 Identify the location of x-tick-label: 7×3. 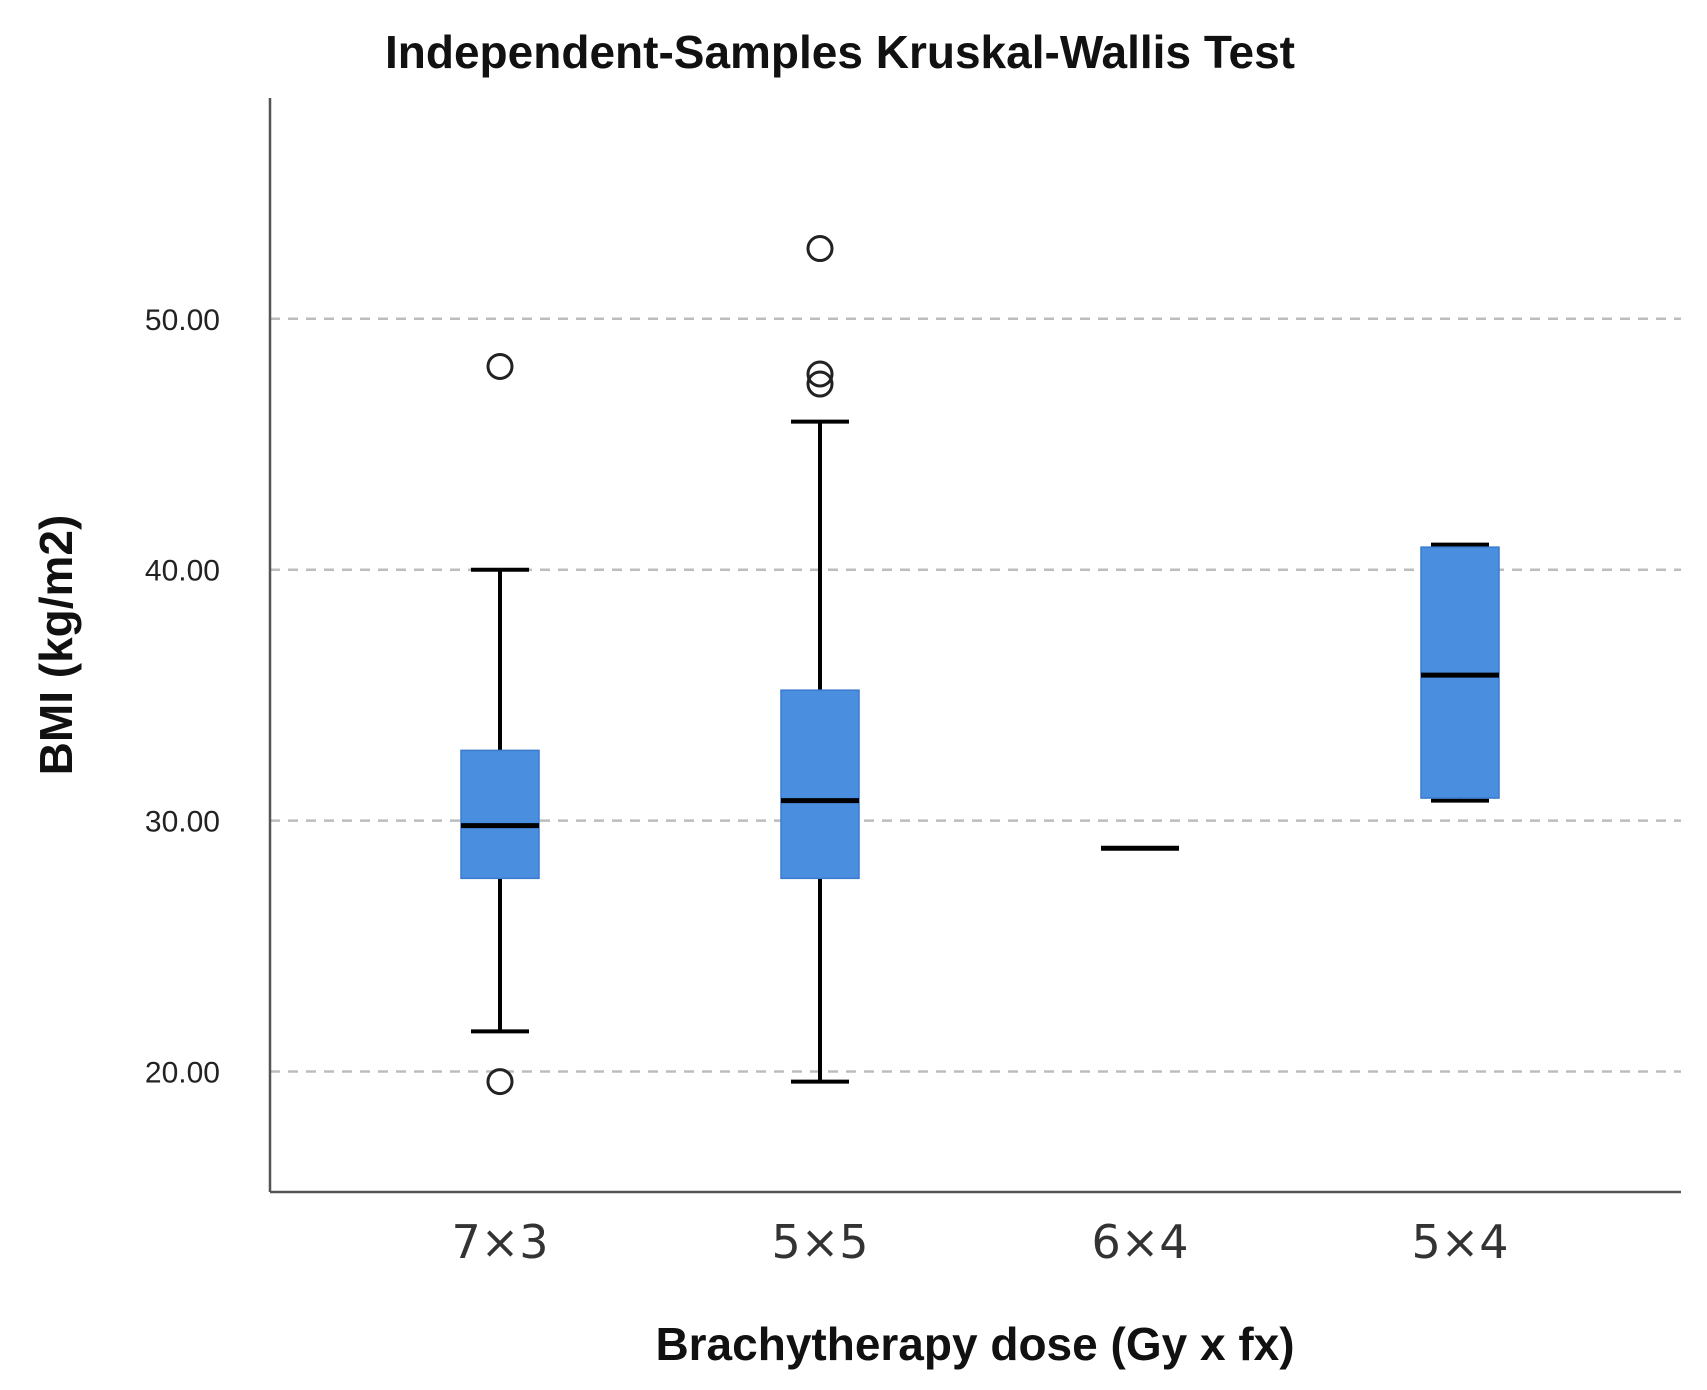
(499, 1242).